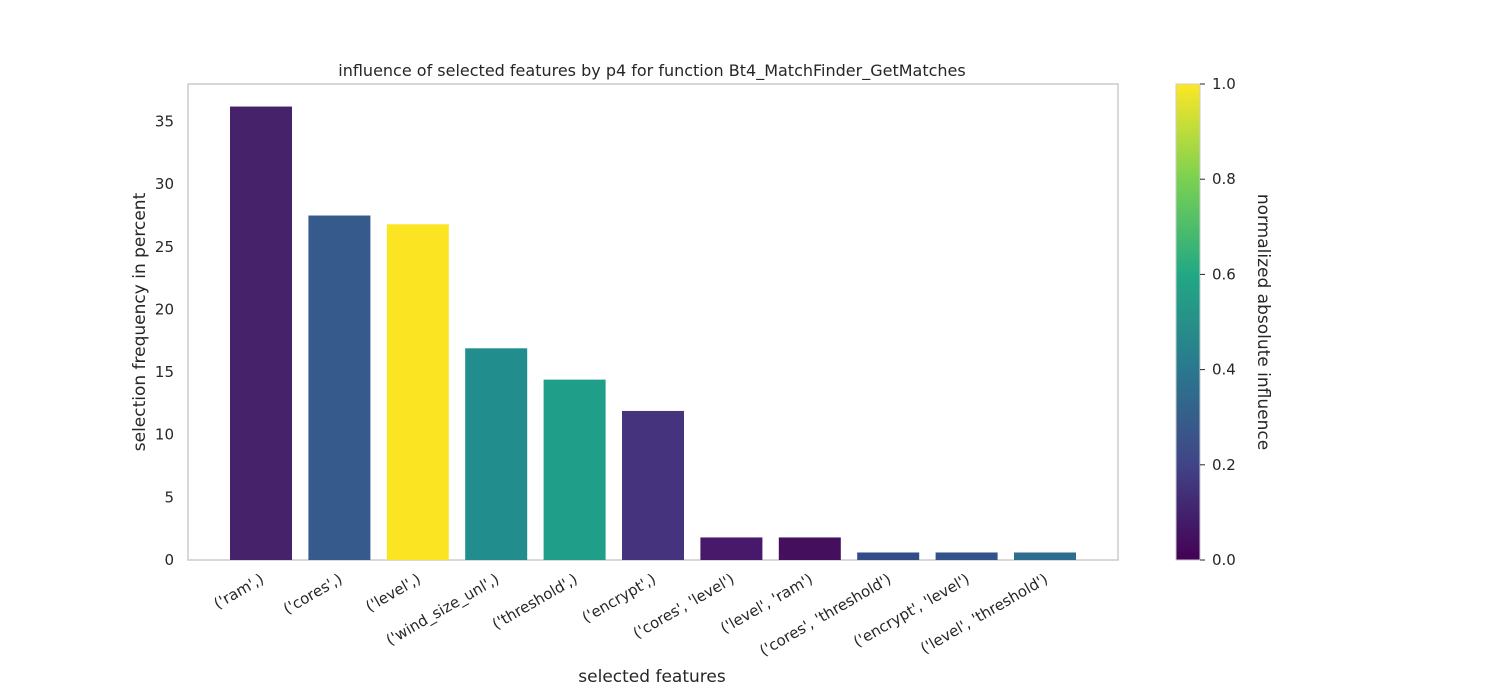 Image resolution: width=1500 pixels, height=700 pixels. Describe the element at coordinates (1188, 322) in the screenshot. I see `colorbar-gradient` at that location.